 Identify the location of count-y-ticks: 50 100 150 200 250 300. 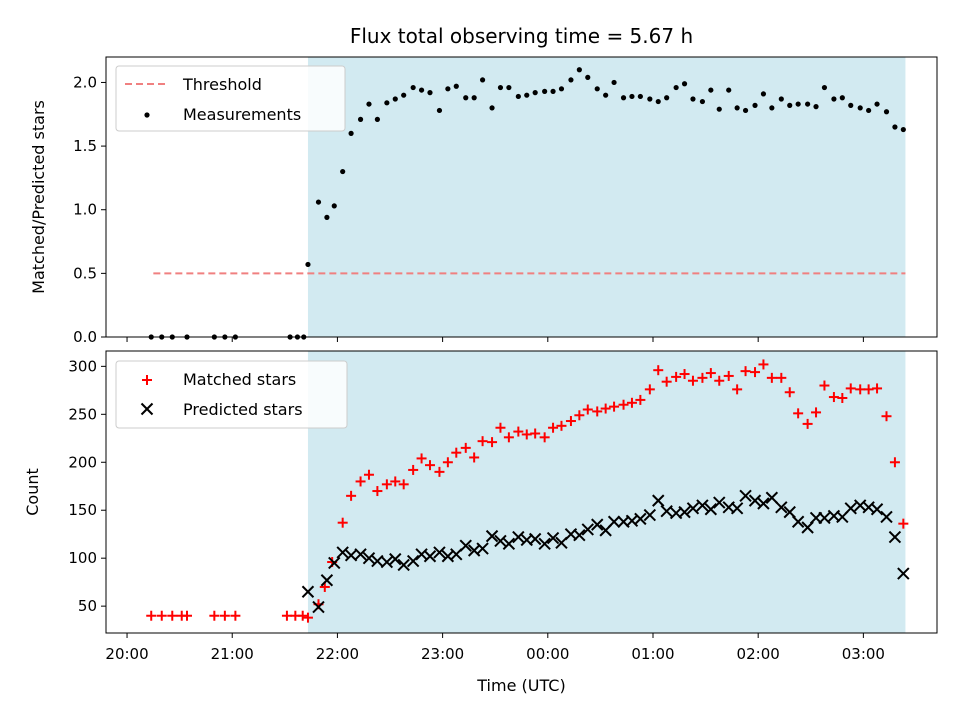
(87, 486).